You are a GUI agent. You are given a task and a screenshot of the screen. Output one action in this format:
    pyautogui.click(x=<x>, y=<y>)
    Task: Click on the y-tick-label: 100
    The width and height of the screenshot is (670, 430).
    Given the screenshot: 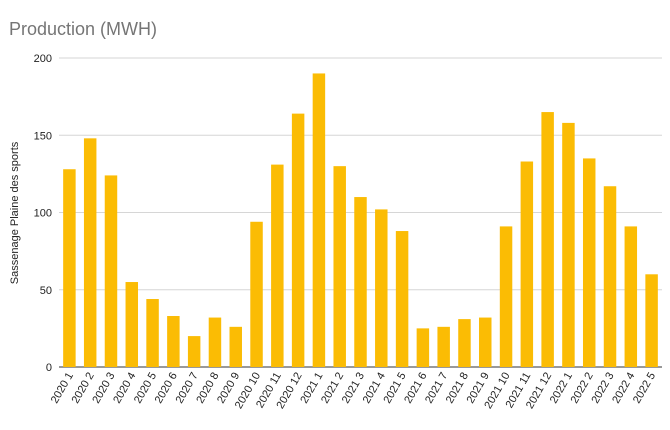 What is the action you would take?
    pyautogui.click(x=43, y=214)
    